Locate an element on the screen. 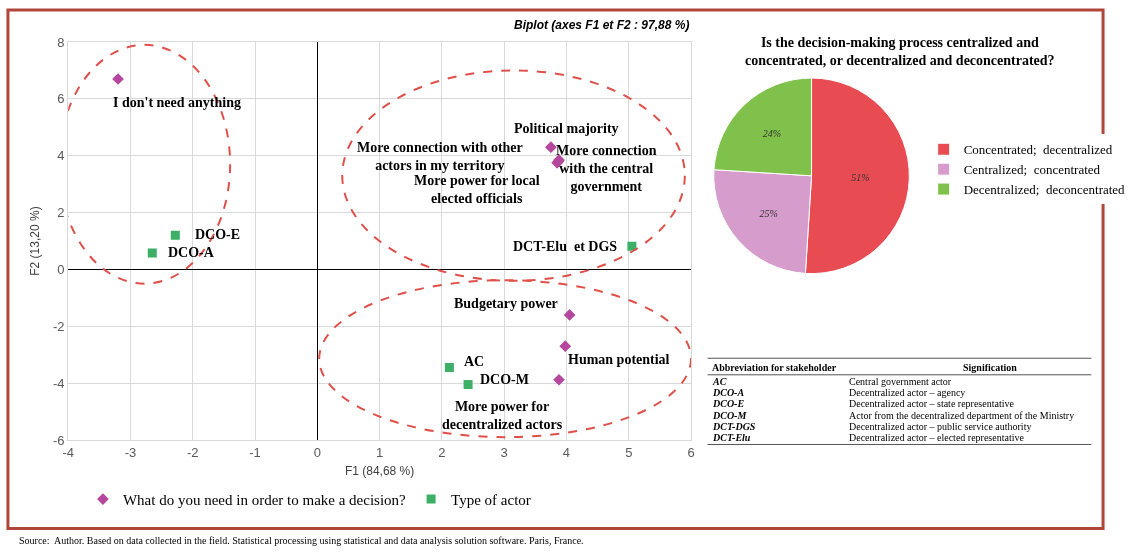 The image size is (1131, 556). y-tick-label: 2 is located at coordinates (61, 213).